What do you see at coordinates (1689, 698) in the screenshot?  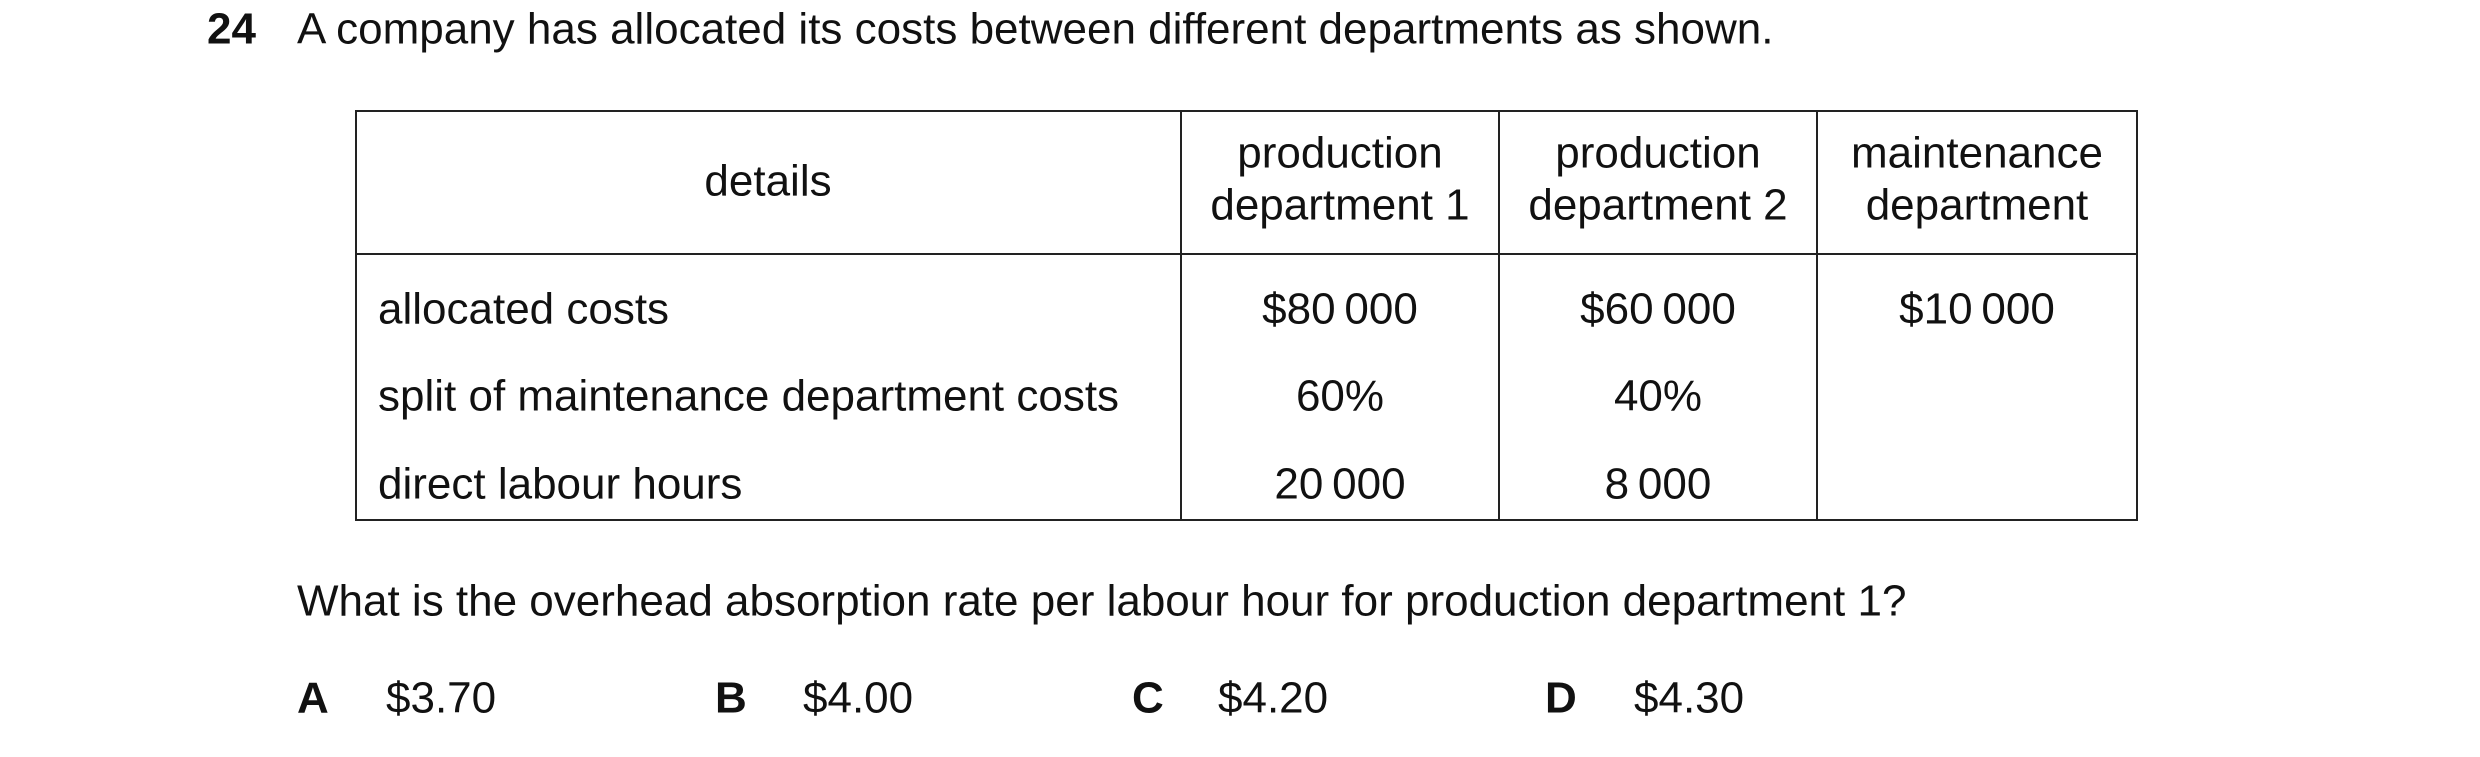 I see `option-text: $4.30` at bounding box center [1689, 698].